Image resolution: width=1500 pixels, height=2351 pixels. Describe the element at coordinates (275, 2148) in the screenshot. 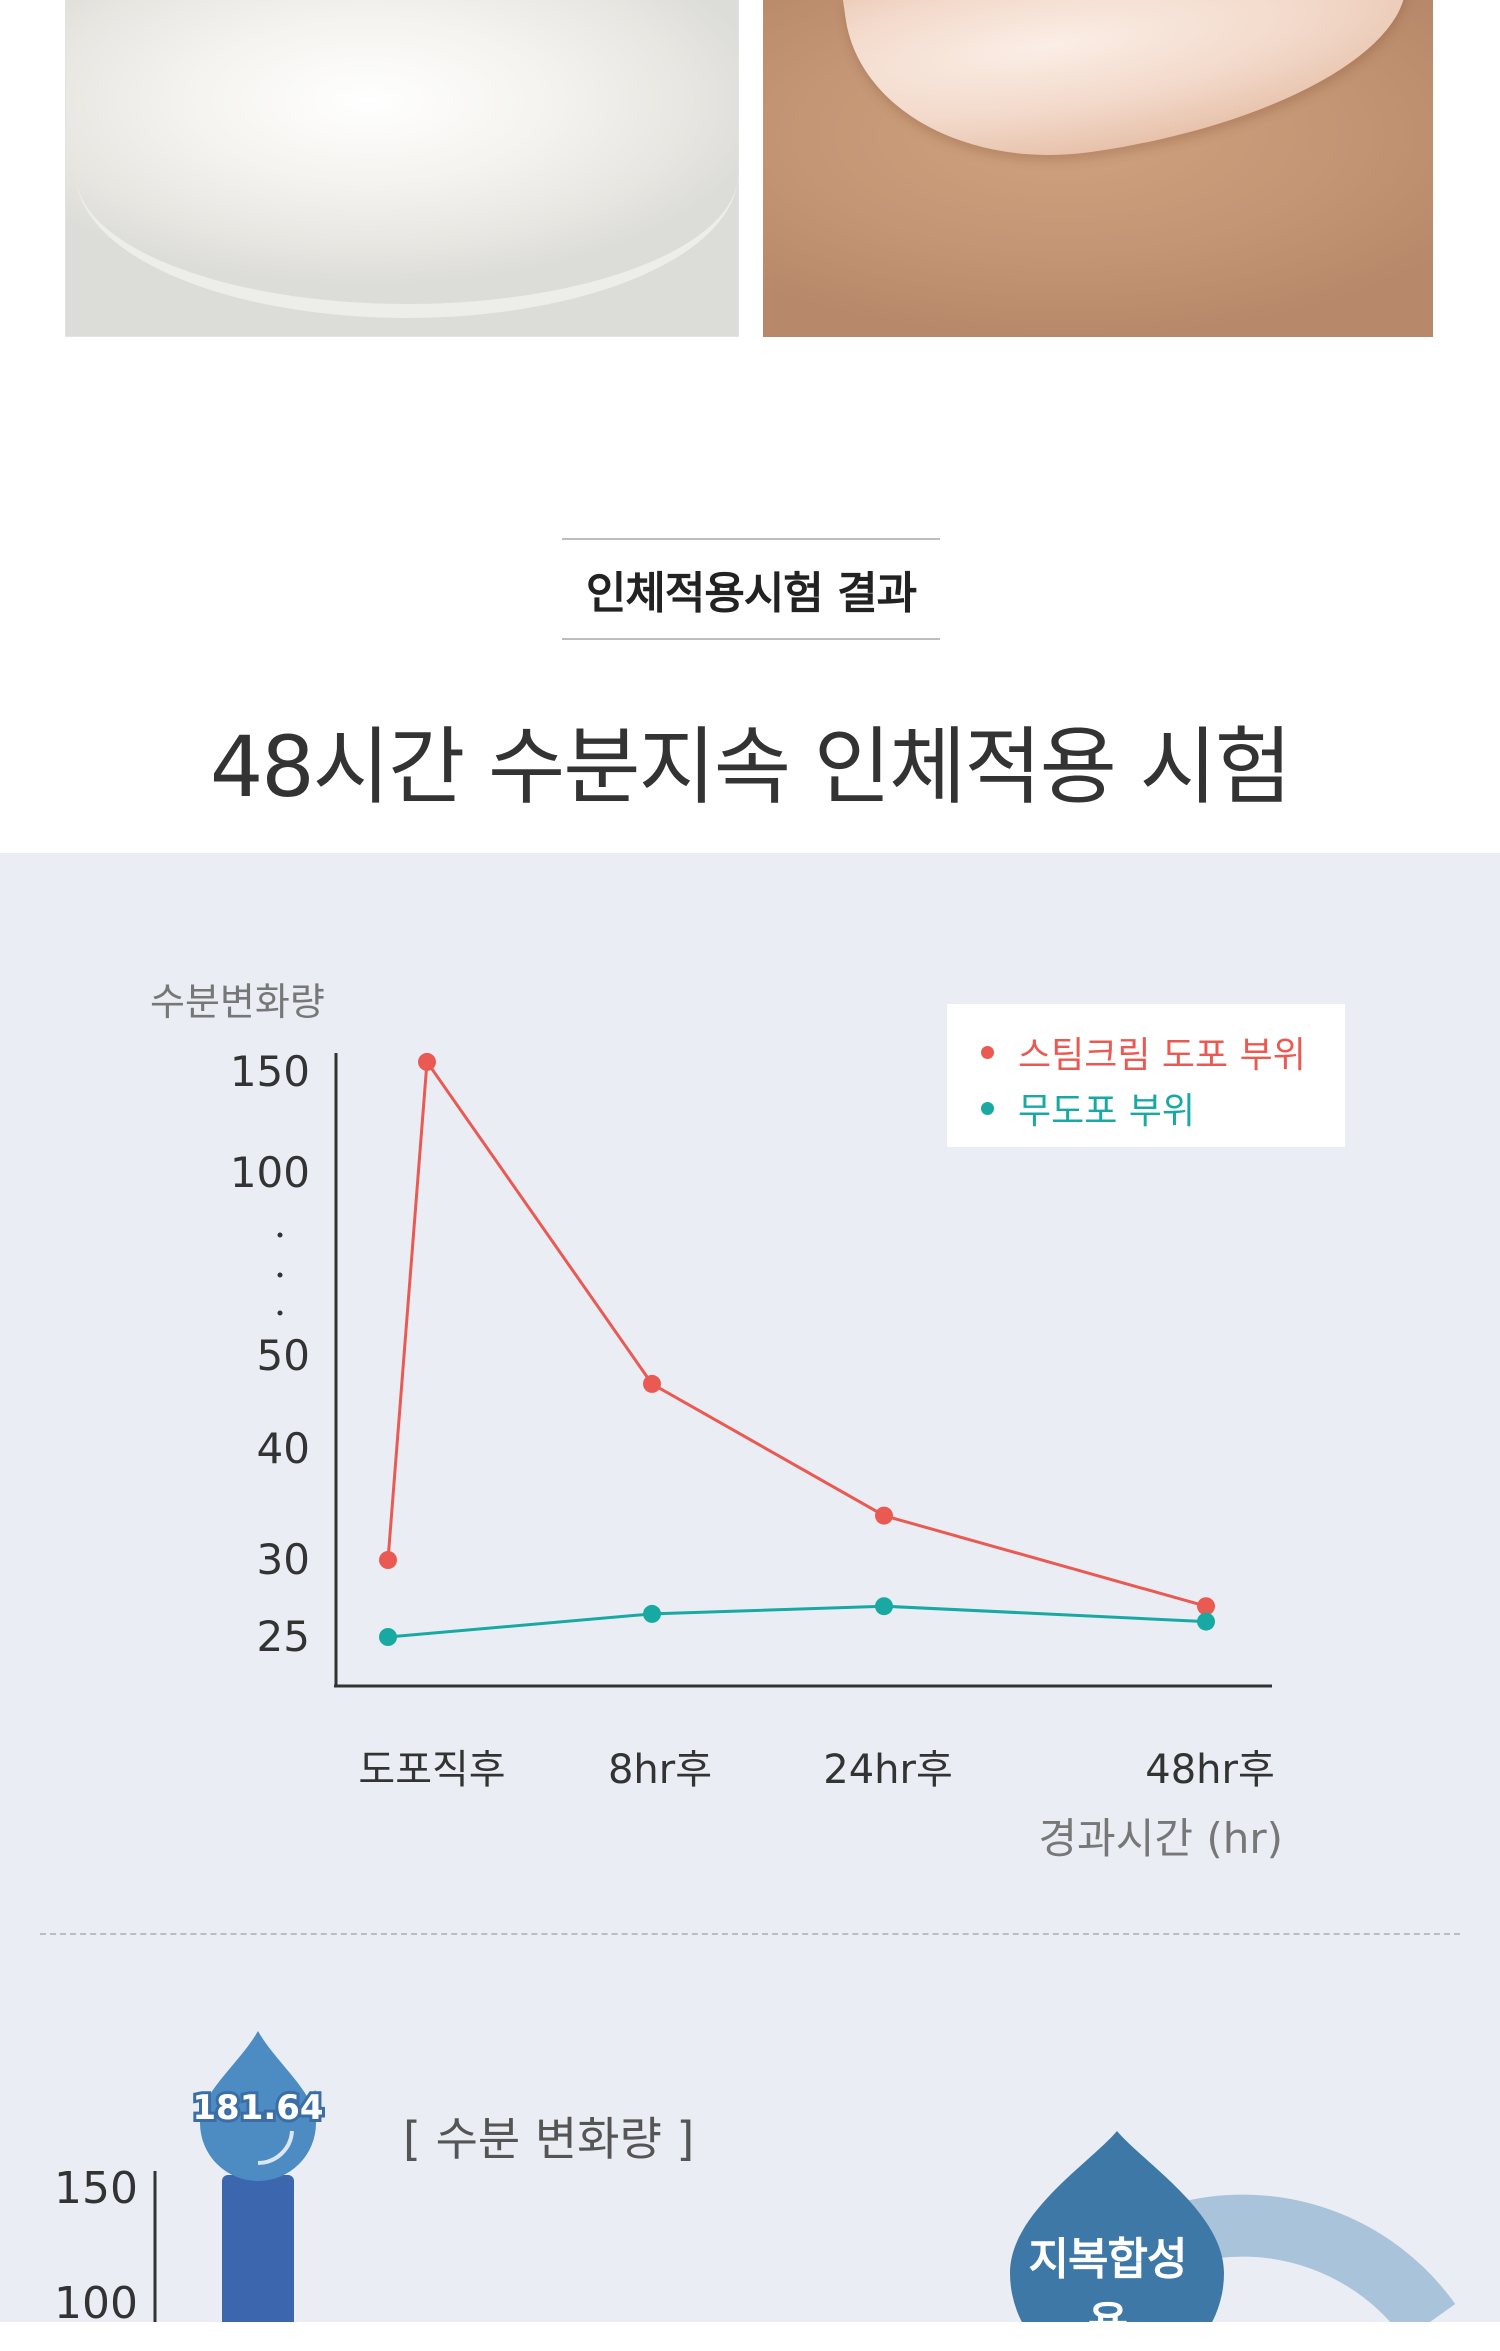

I see `drop-highlight` at that location.